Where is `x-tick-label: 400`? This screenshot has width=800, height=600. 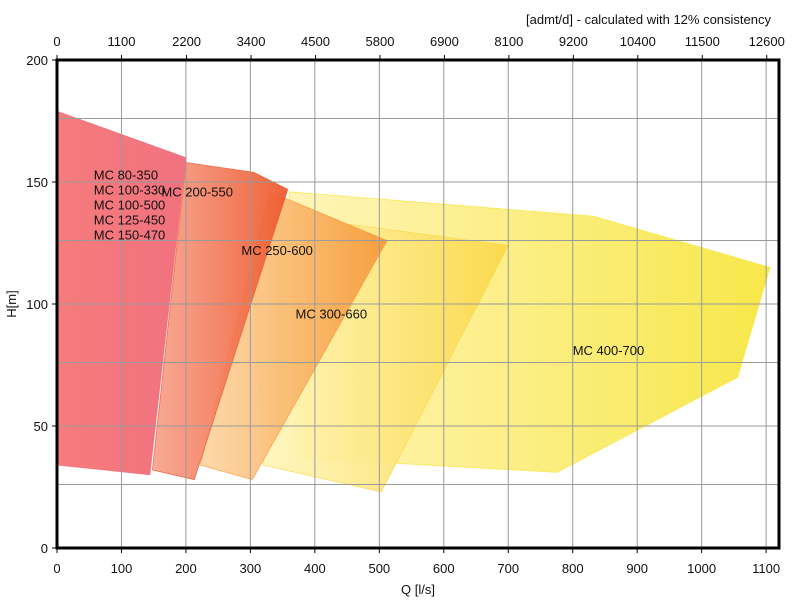 x-tick-label: 400 is located at coordinates (315, 568).